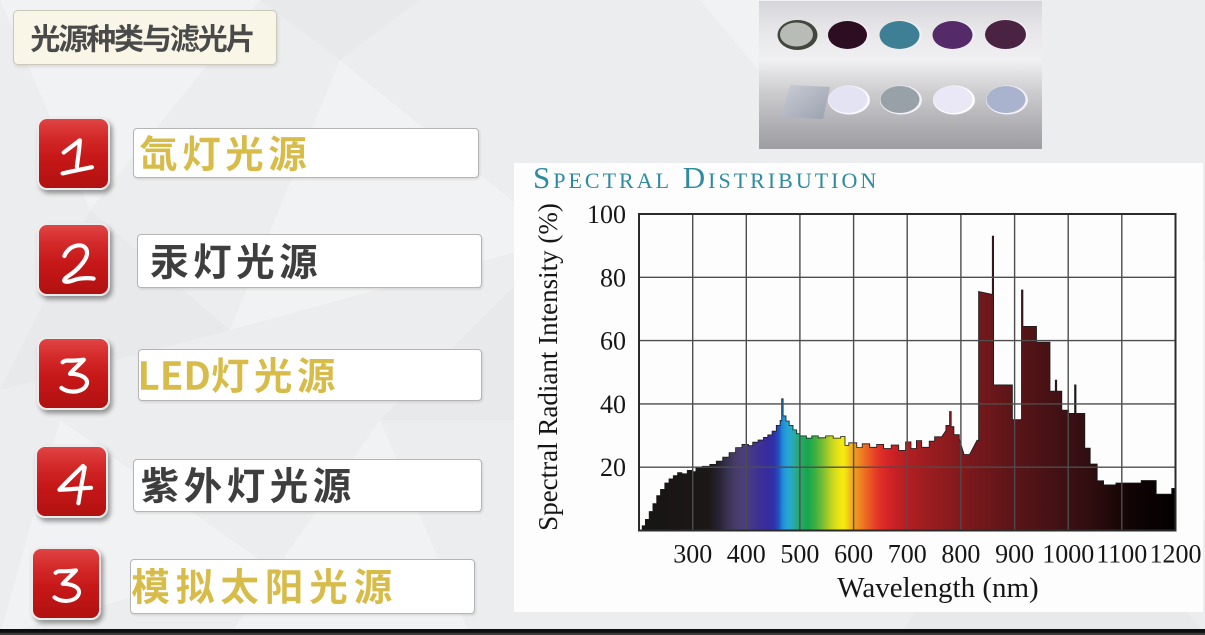  I want to click on svg-text: Spectral Distribution, so click(706, 179).